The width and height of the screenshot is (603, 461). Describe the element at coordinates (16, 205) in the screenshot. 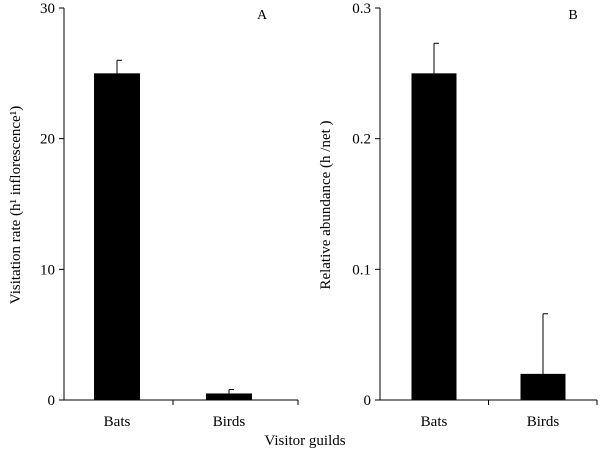

I see `y-axis-title: Visitation rate (h¹ inflorescence¹)` at that location.